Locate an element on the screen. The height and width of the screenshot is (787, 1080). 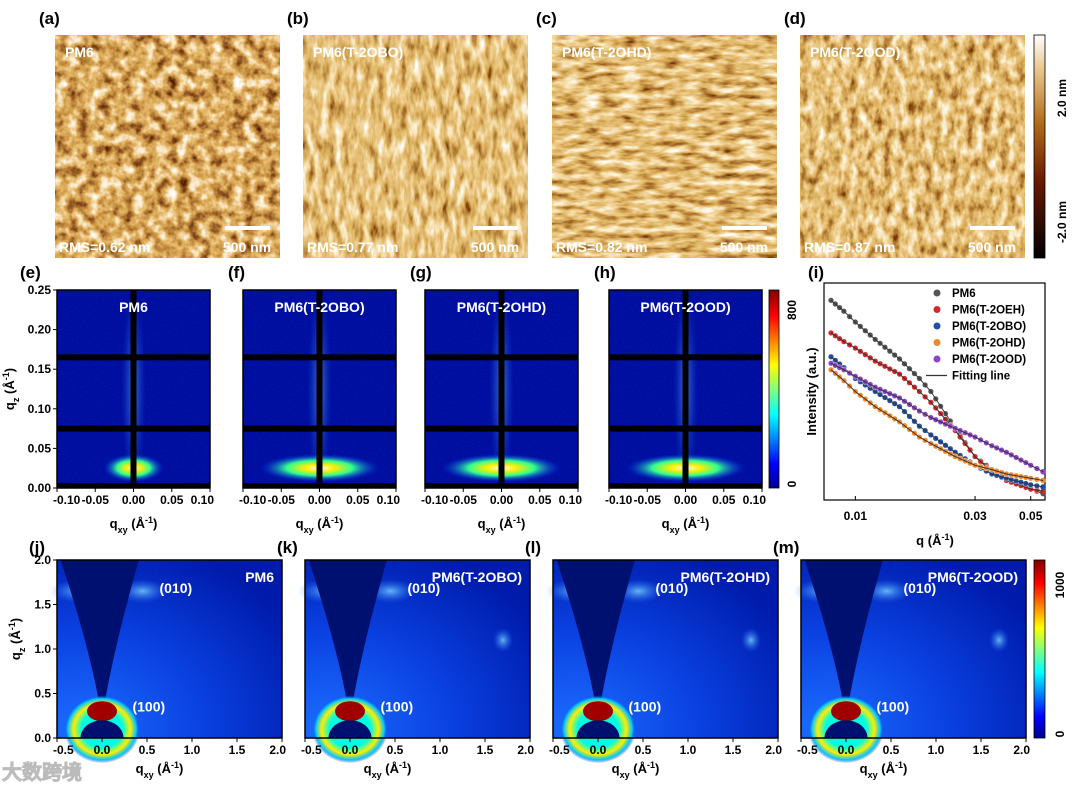
panel-tag: (h) is located at coordinates (605, 272).